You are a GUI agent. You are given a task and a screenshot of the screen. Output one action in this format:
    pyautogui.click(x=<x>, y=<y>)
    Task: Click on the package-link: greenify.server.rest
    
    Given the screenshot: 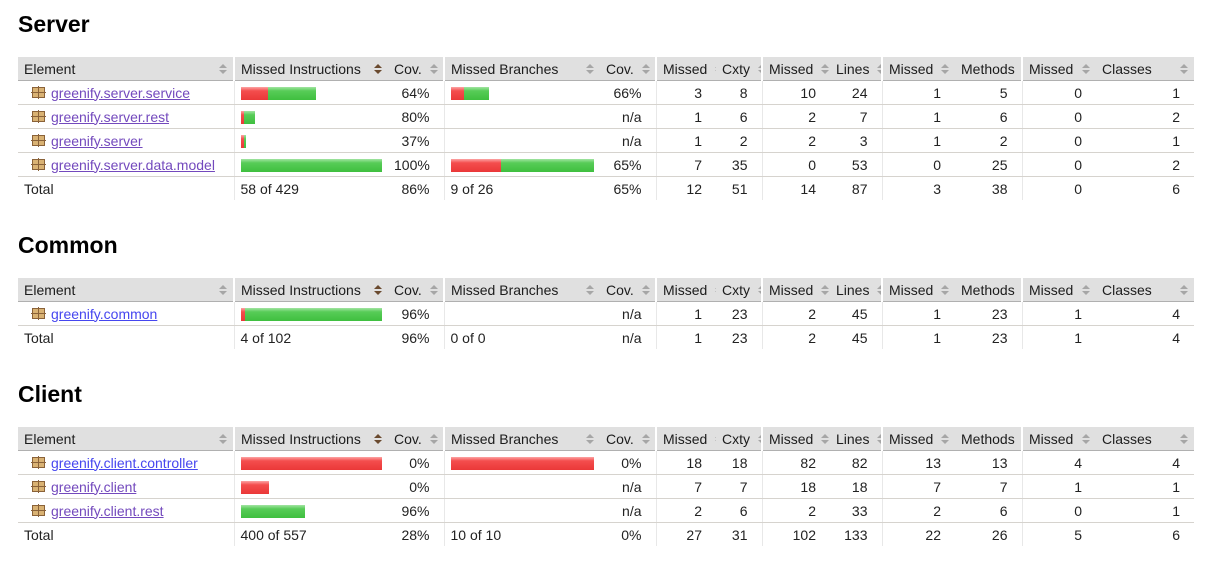 What is the action you would take?
    pyautogui.click(x=110, y=116)
    